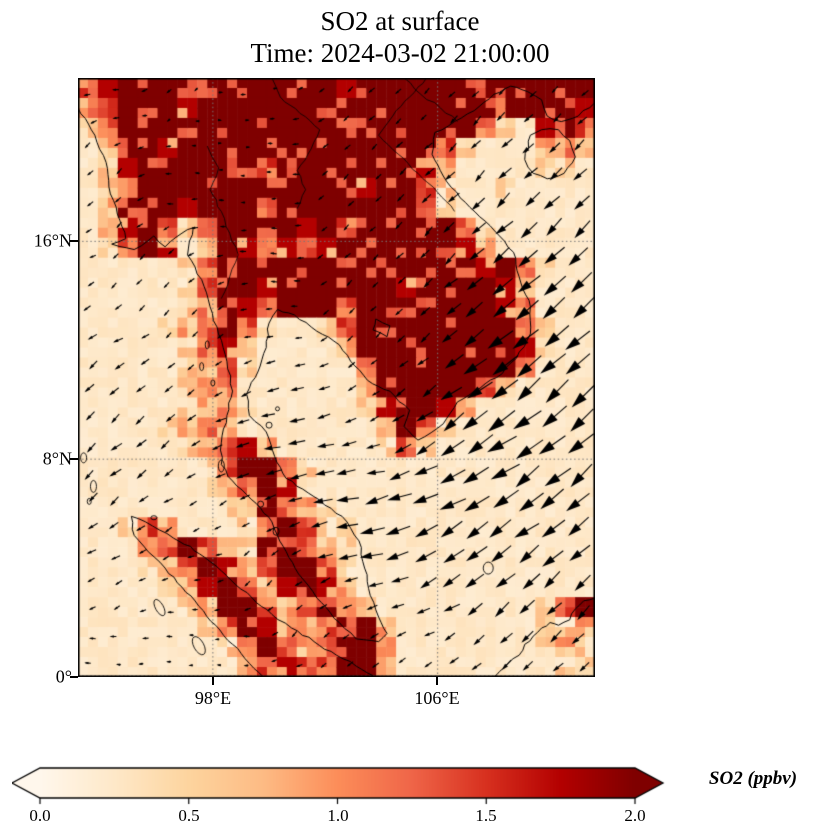 The image size is (813, 836). Describe the element at coordinates (63, 676) in the screenshot. I see `ytick-0: 0°` at that location.